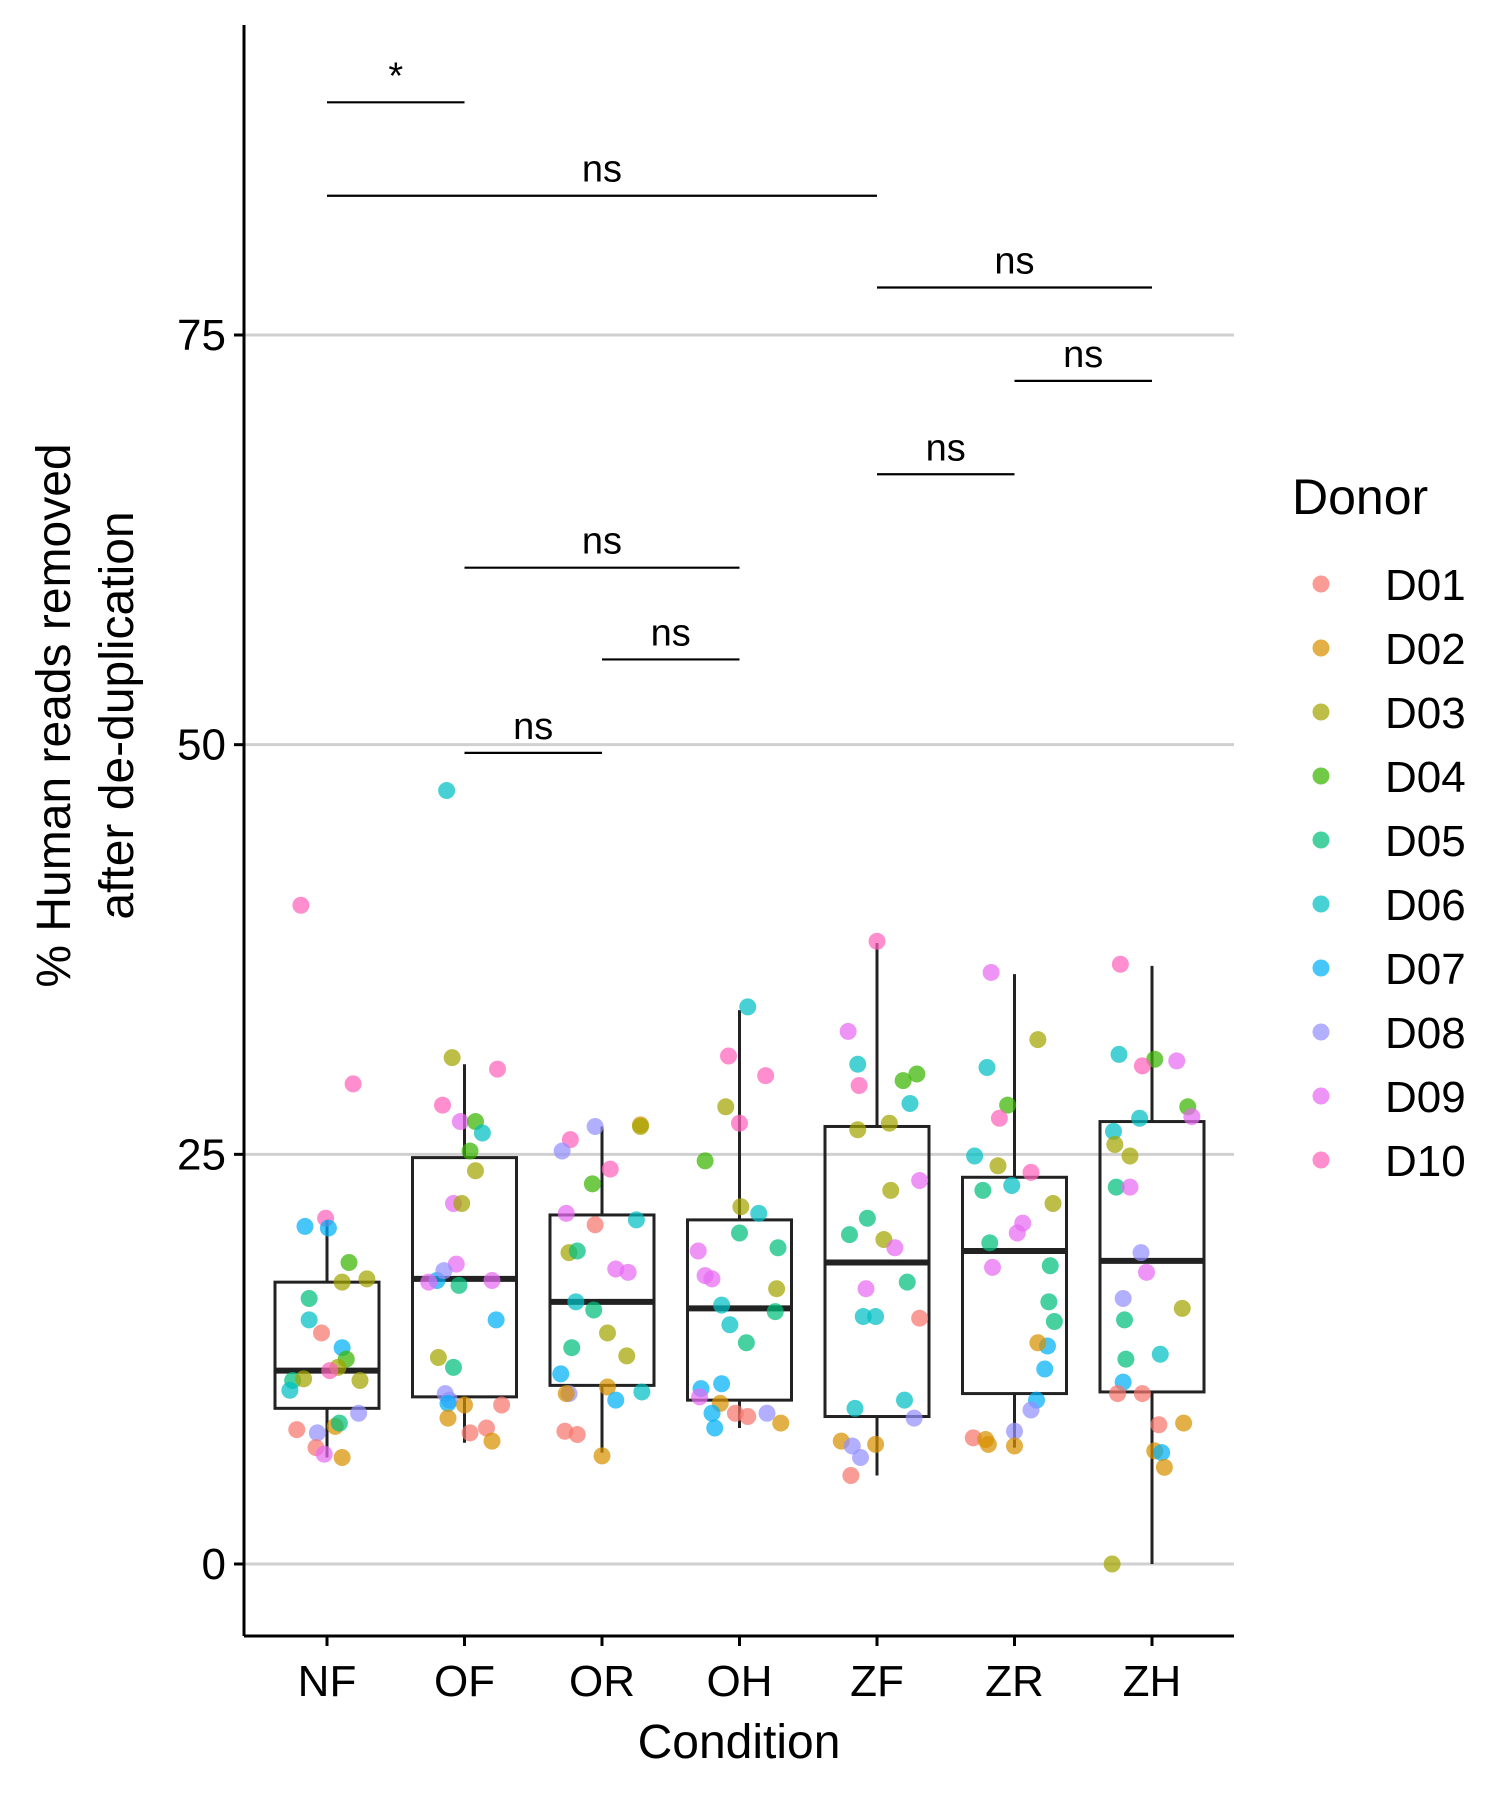  Describe the element at coordinates (739, 1219) in the screenshot. I see `boxplot-oh` at that location.